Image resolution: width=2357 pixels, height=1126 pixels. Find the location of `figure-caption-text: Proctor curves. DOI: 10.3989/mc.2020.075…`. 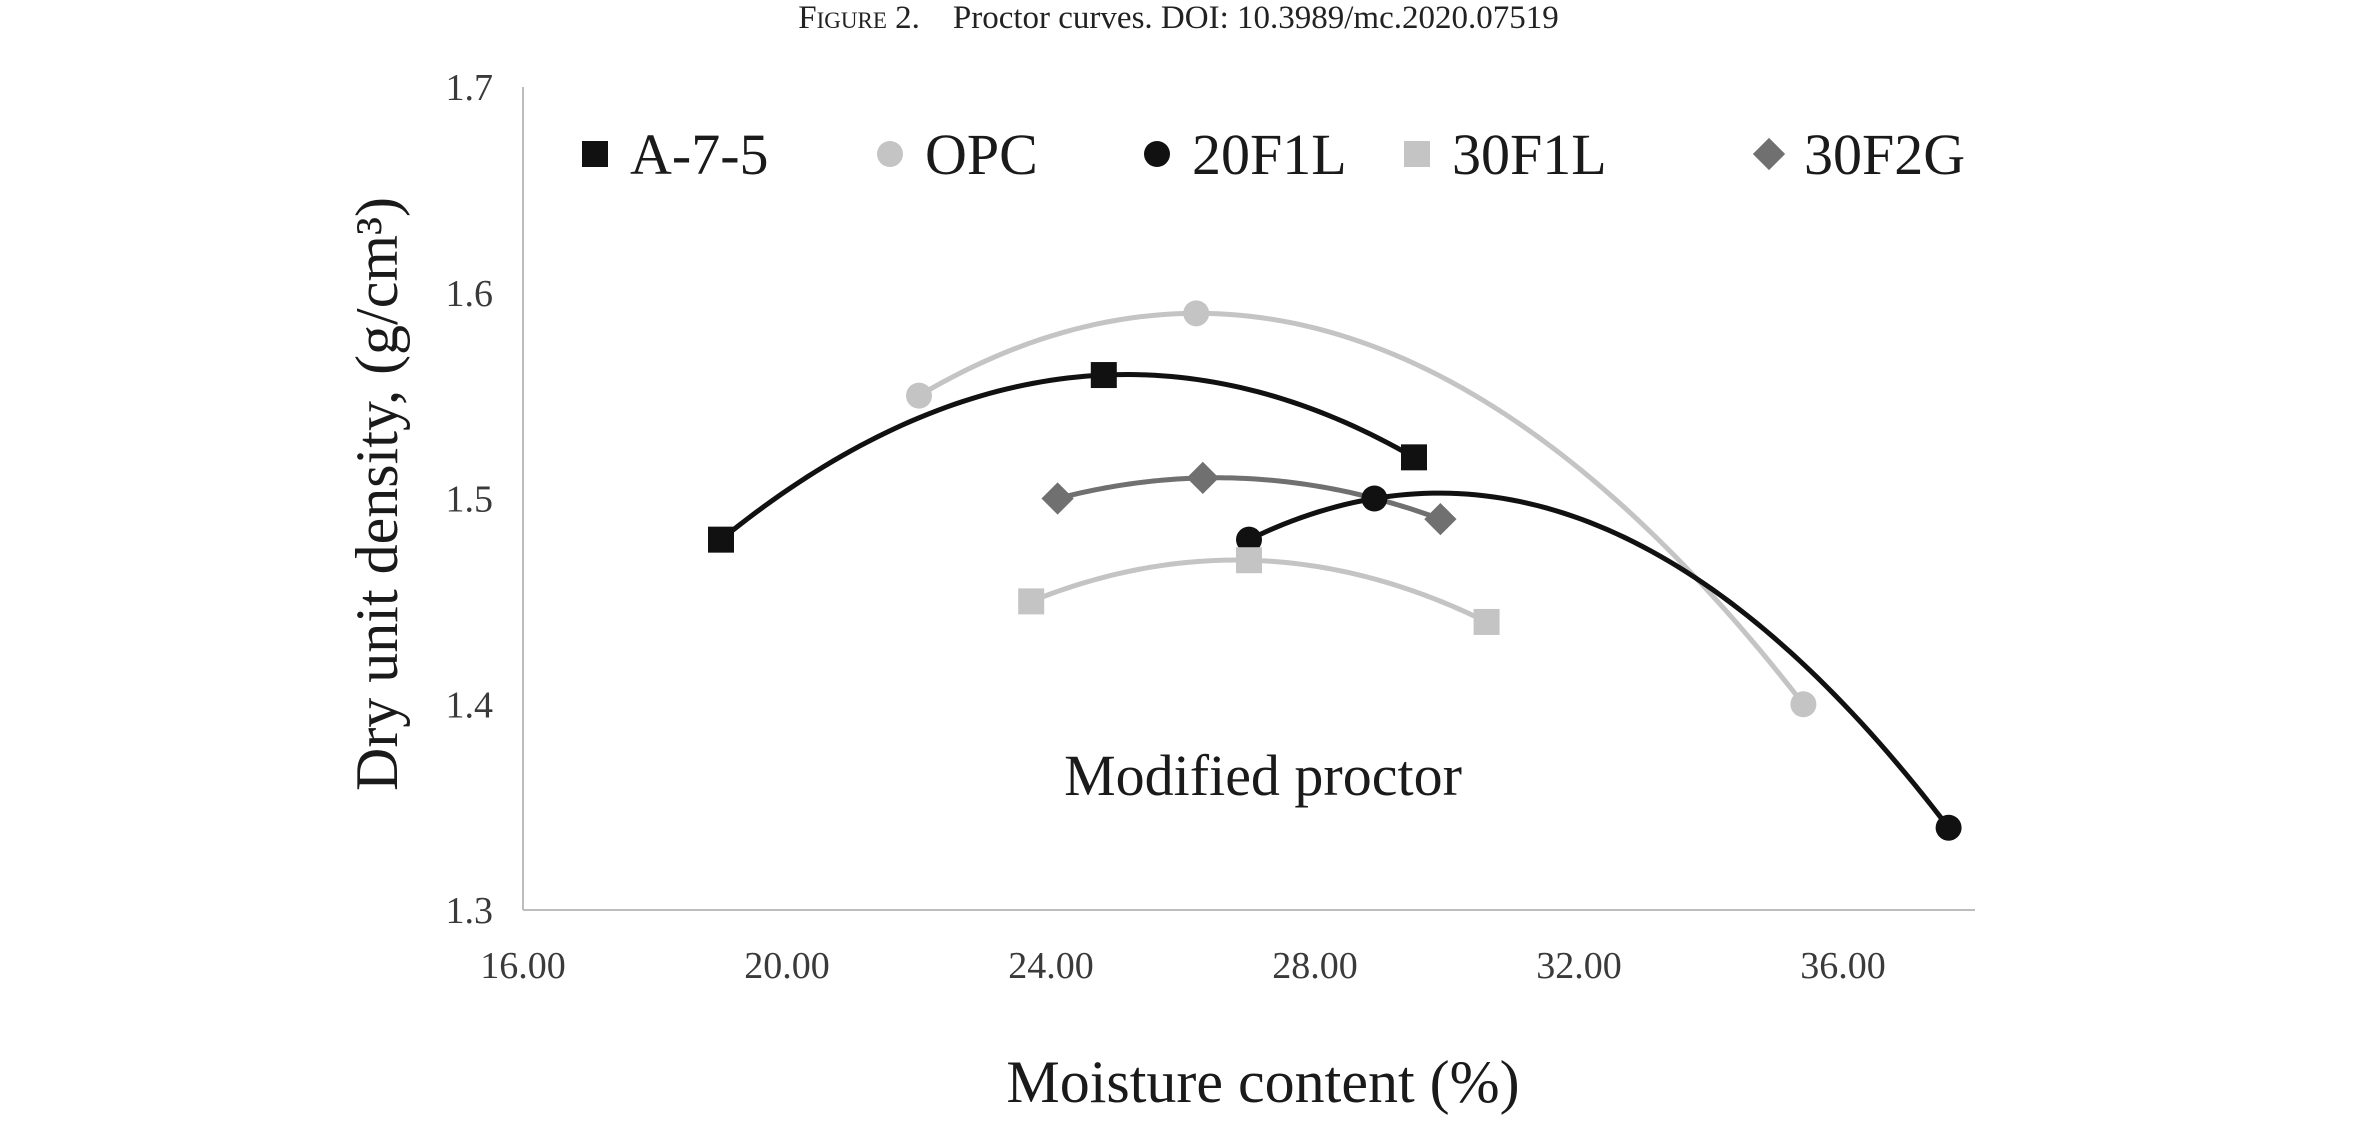

figure-caption-text: Proctor curves. DOI: 10.3989/mc.2020.075… is located at coordinates (1255, 18).